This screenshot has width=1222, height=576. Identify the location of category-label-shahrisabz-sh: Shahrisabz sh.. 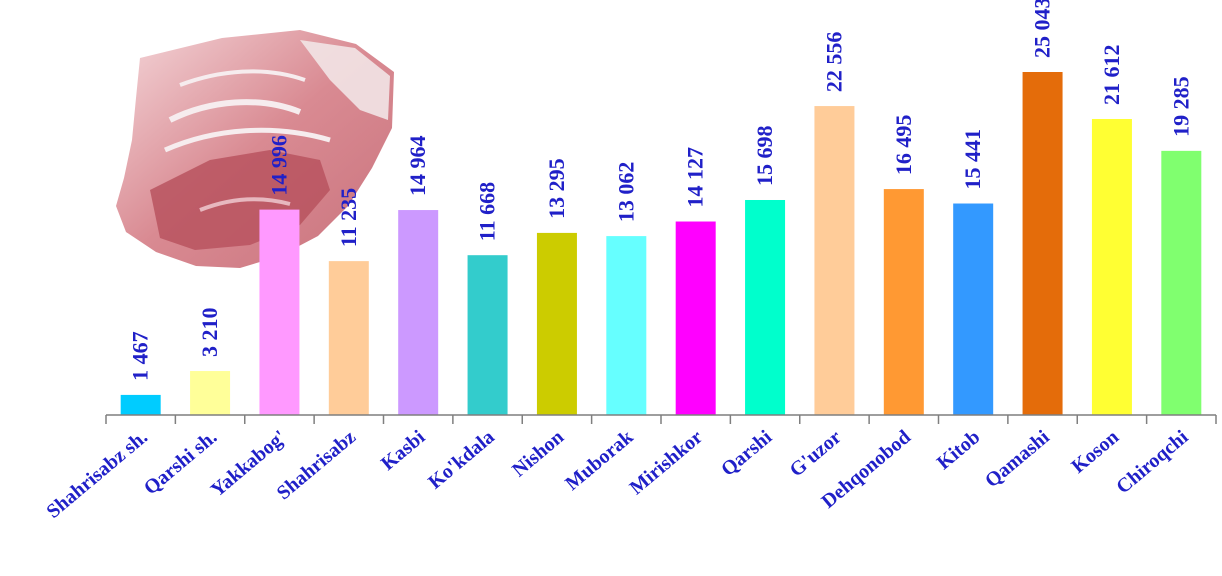
(97, 474).